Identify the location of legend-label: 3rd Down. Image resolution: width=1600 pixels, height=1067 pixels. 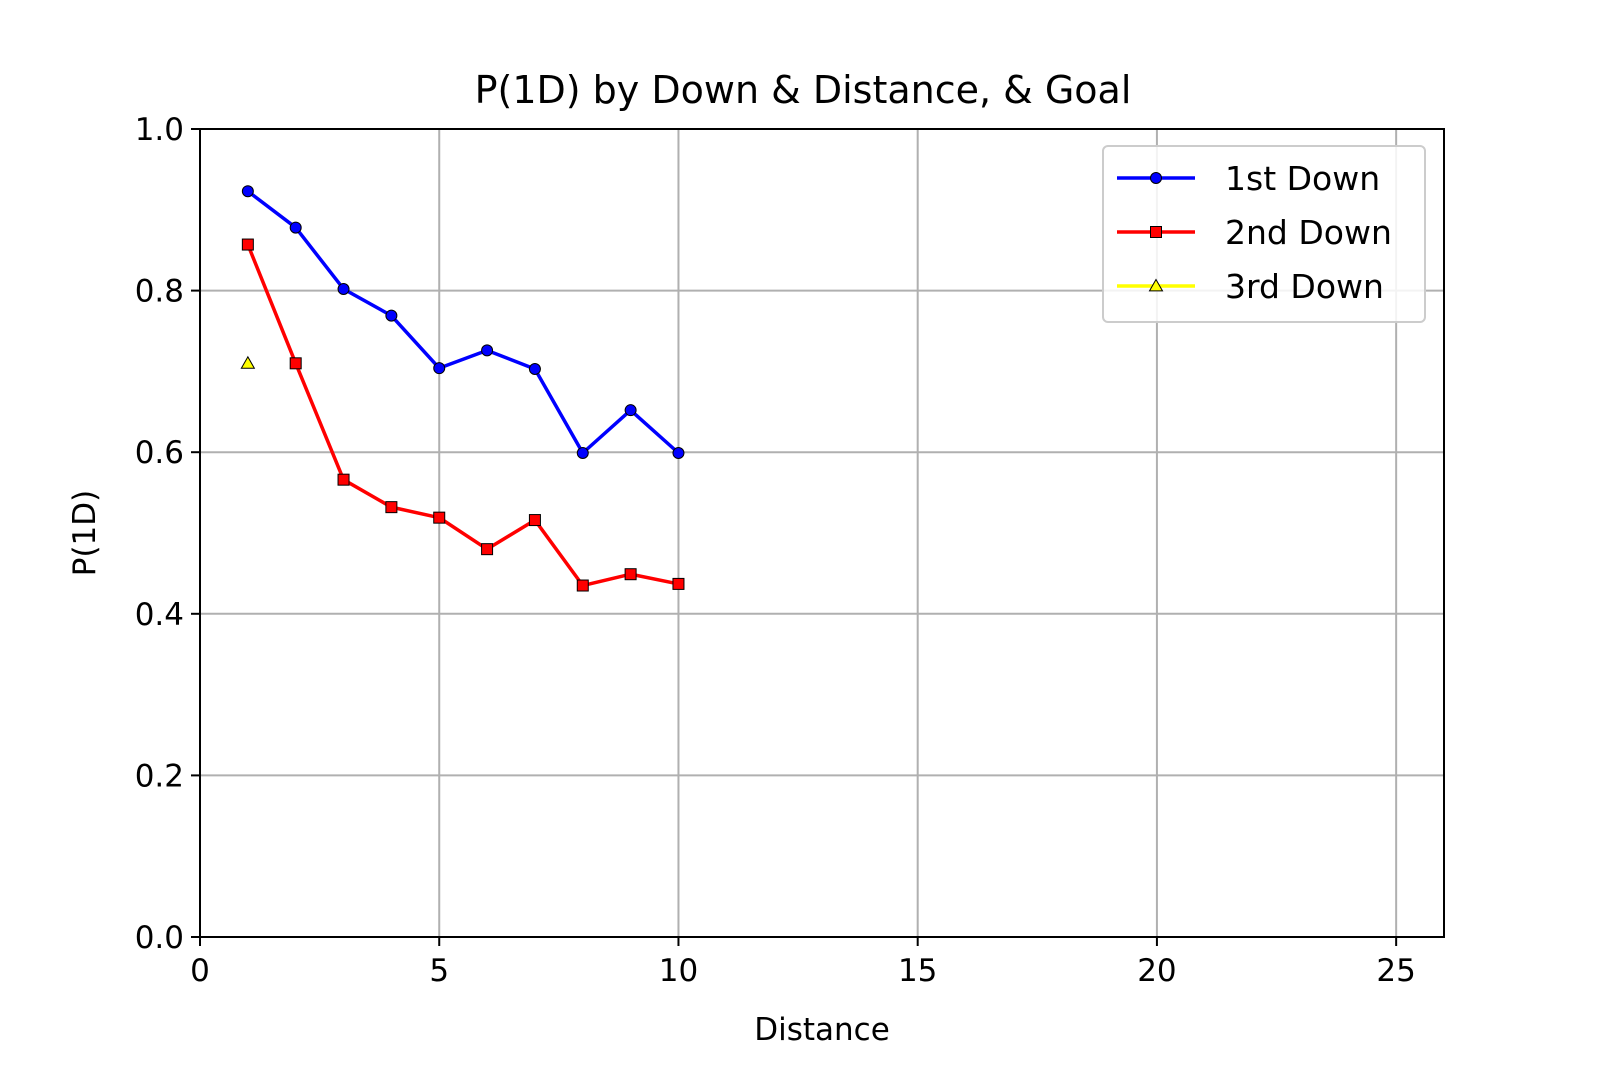
(1304, 286).